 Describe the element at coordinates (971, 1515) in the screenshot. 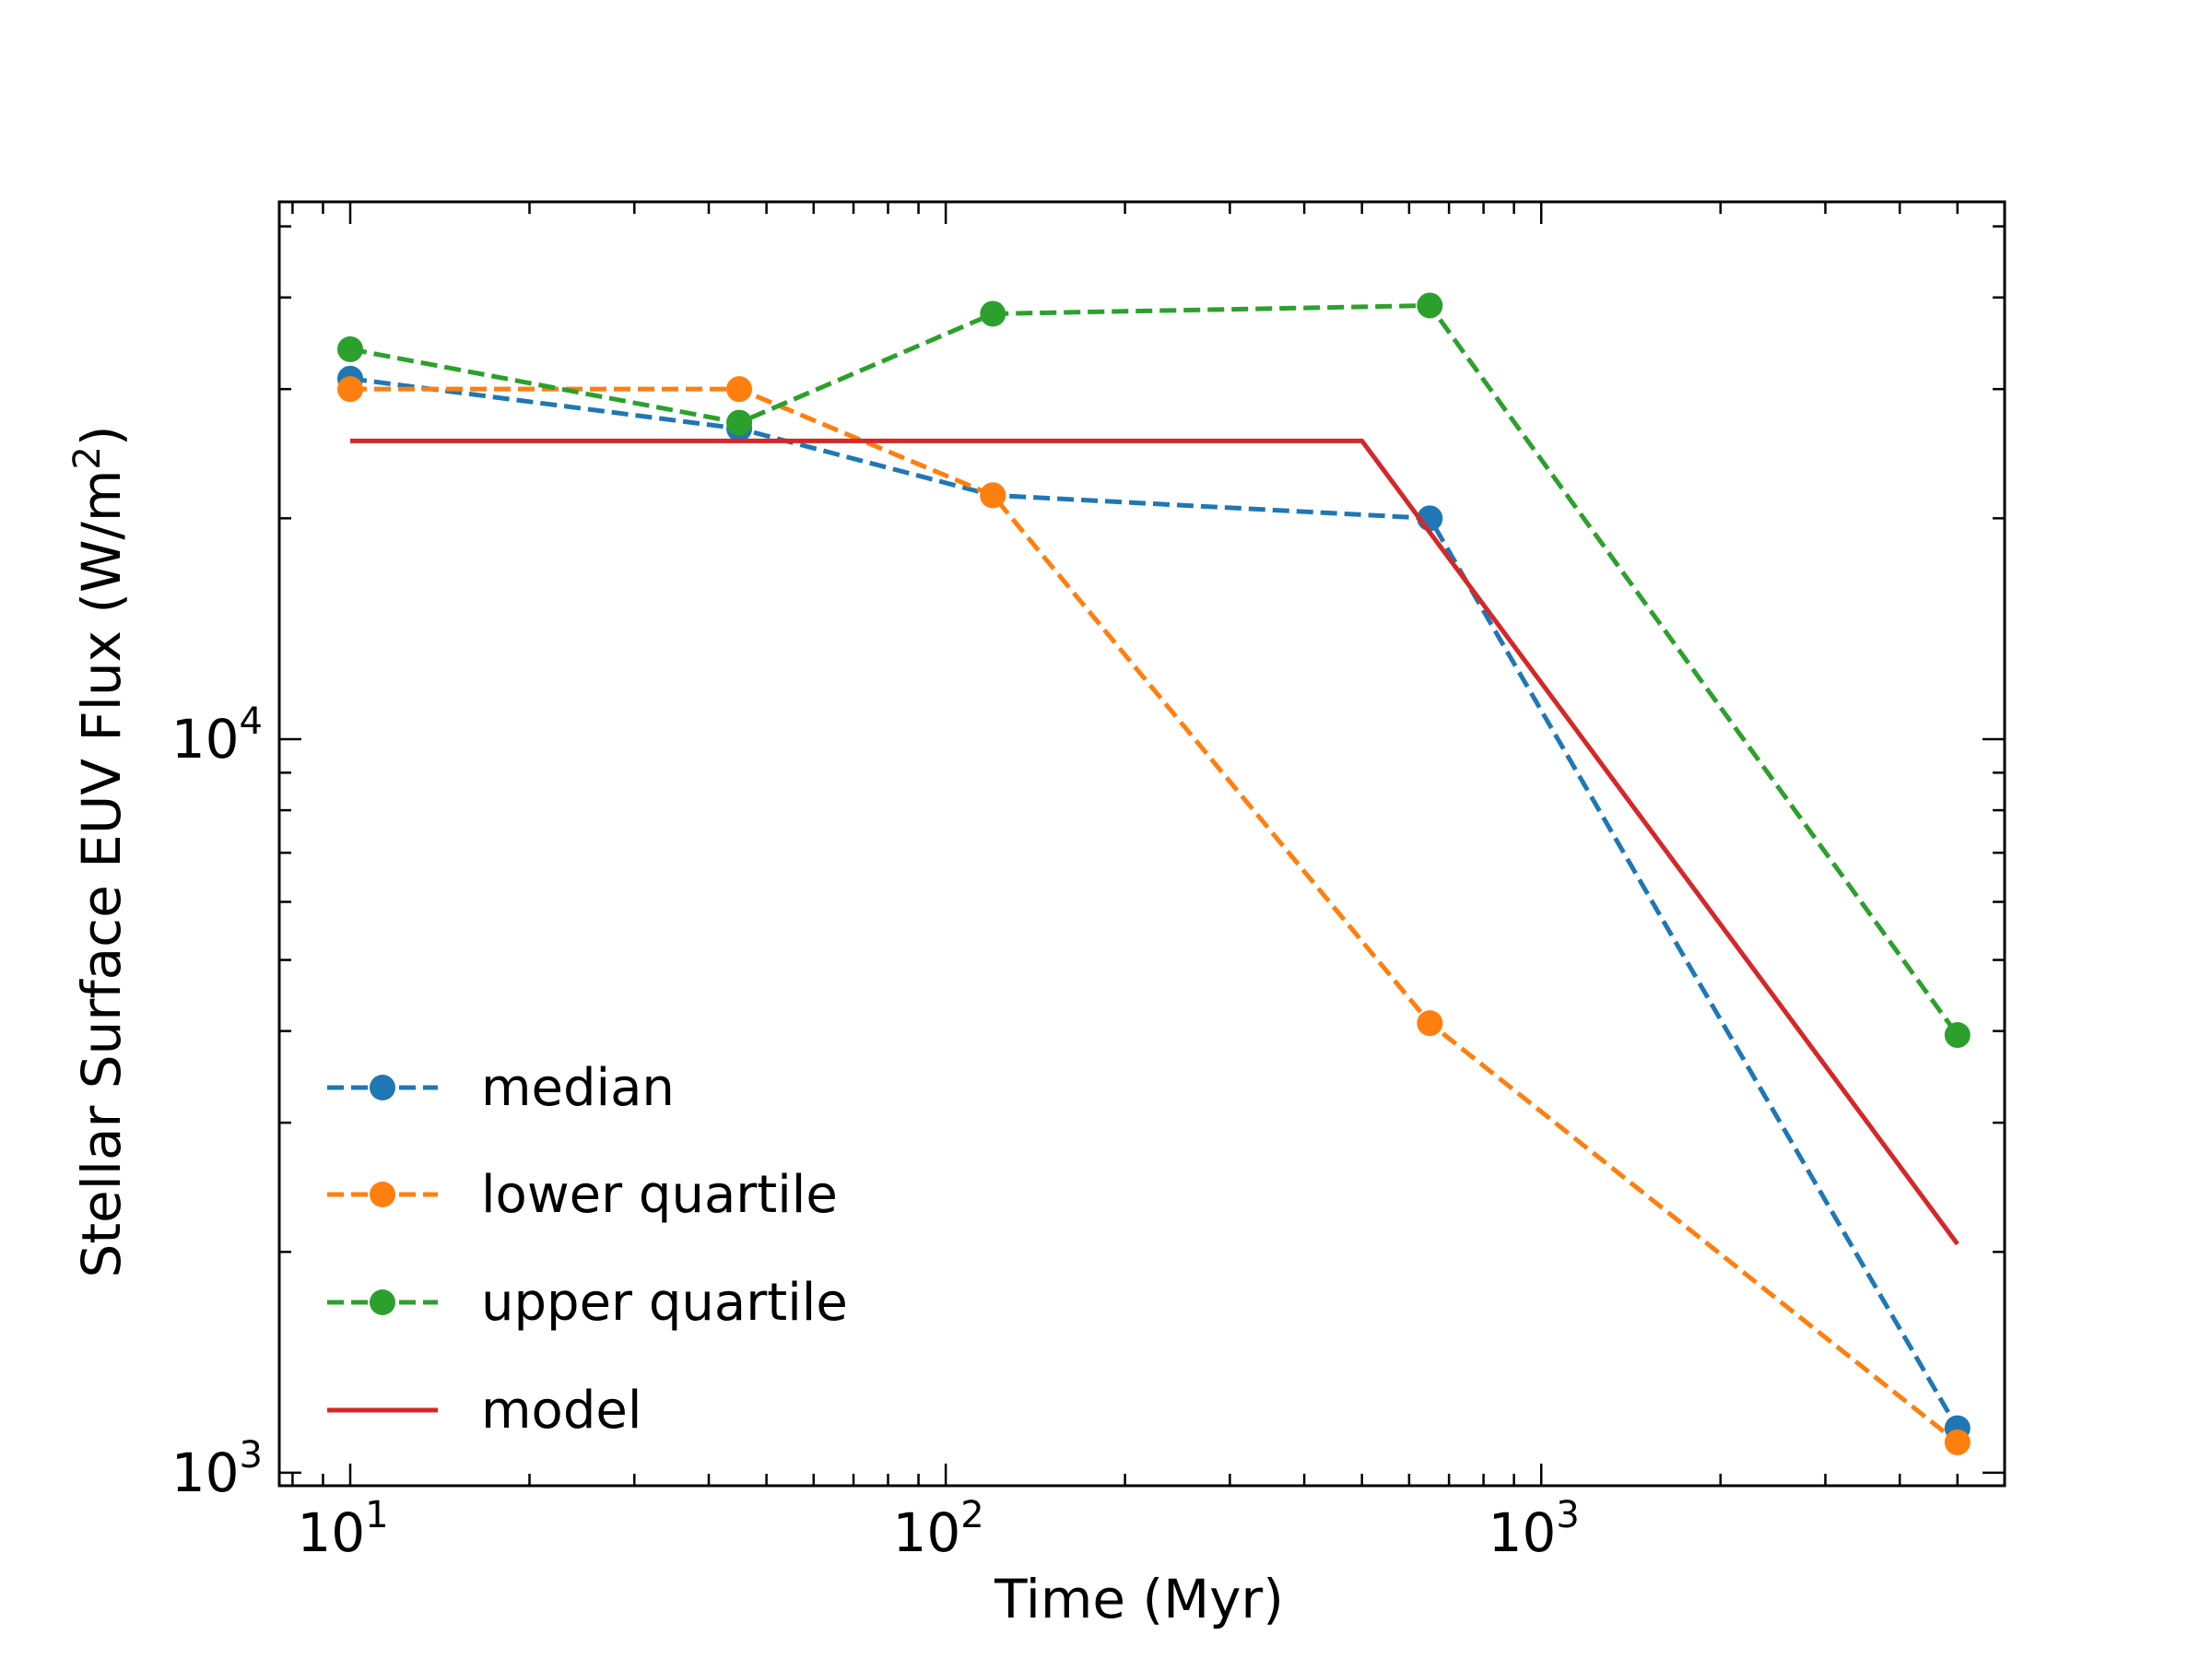

I see `x-tick-exp: 2` at that location.